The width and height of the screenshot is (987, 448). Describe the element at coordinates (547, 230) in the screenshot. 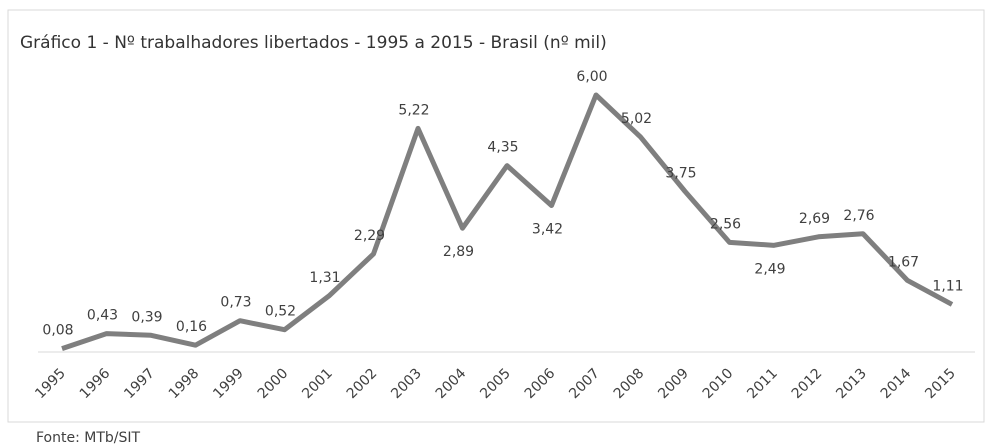

I see `data-label: 3,42` at that location.